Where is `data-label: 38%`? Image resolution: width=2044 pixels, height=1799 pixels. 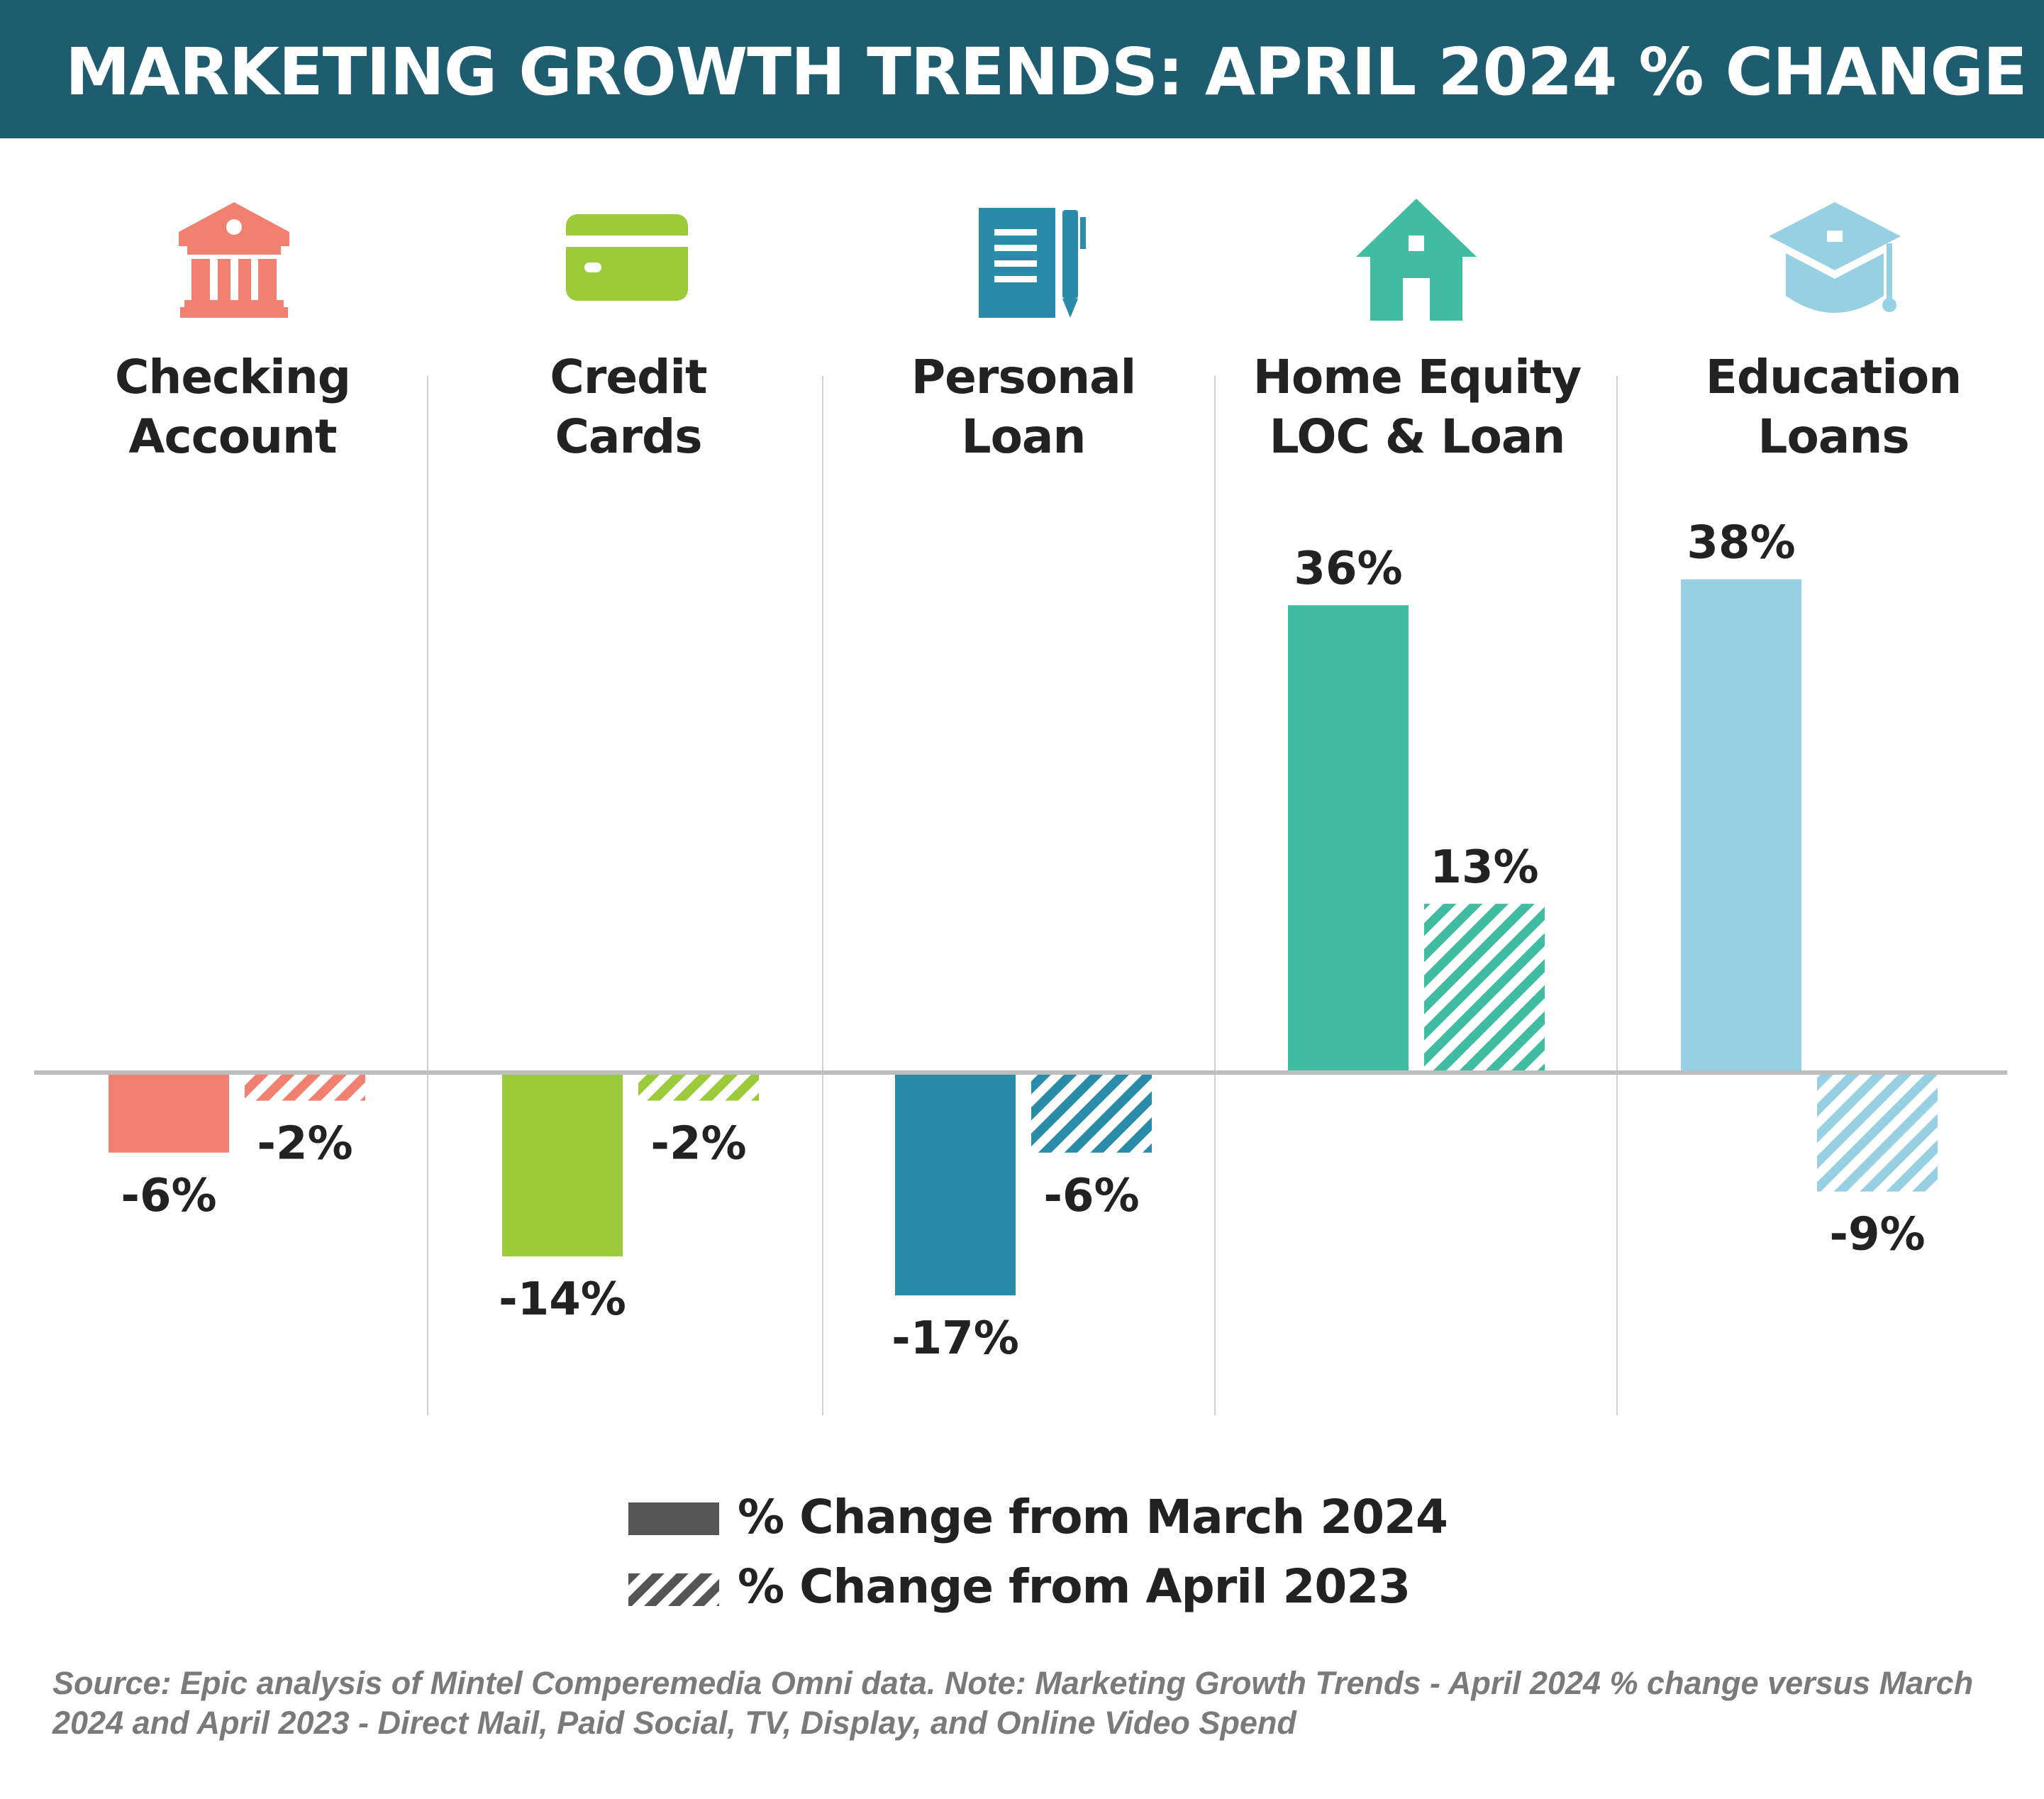
data-label: 38% is located at coordinates (1741, 544).